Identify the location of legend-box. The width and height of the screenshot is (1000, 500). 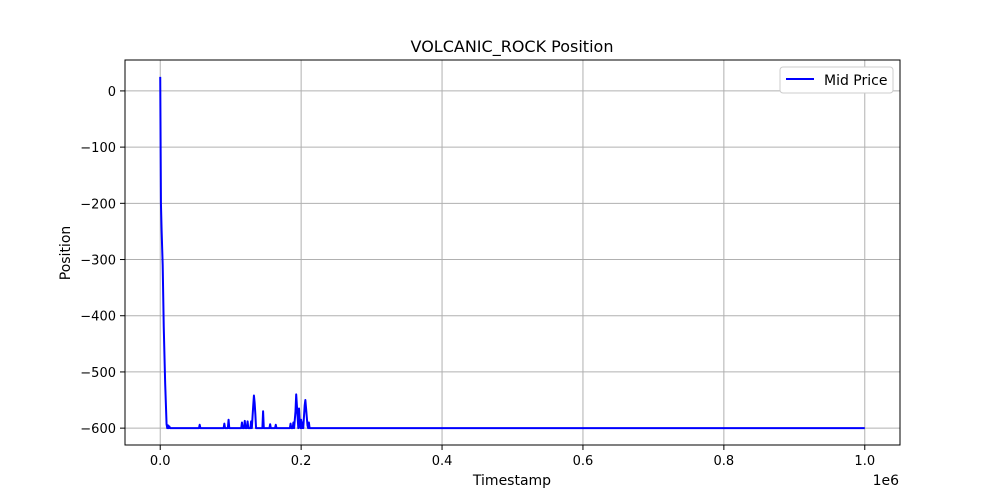
(836, 80).